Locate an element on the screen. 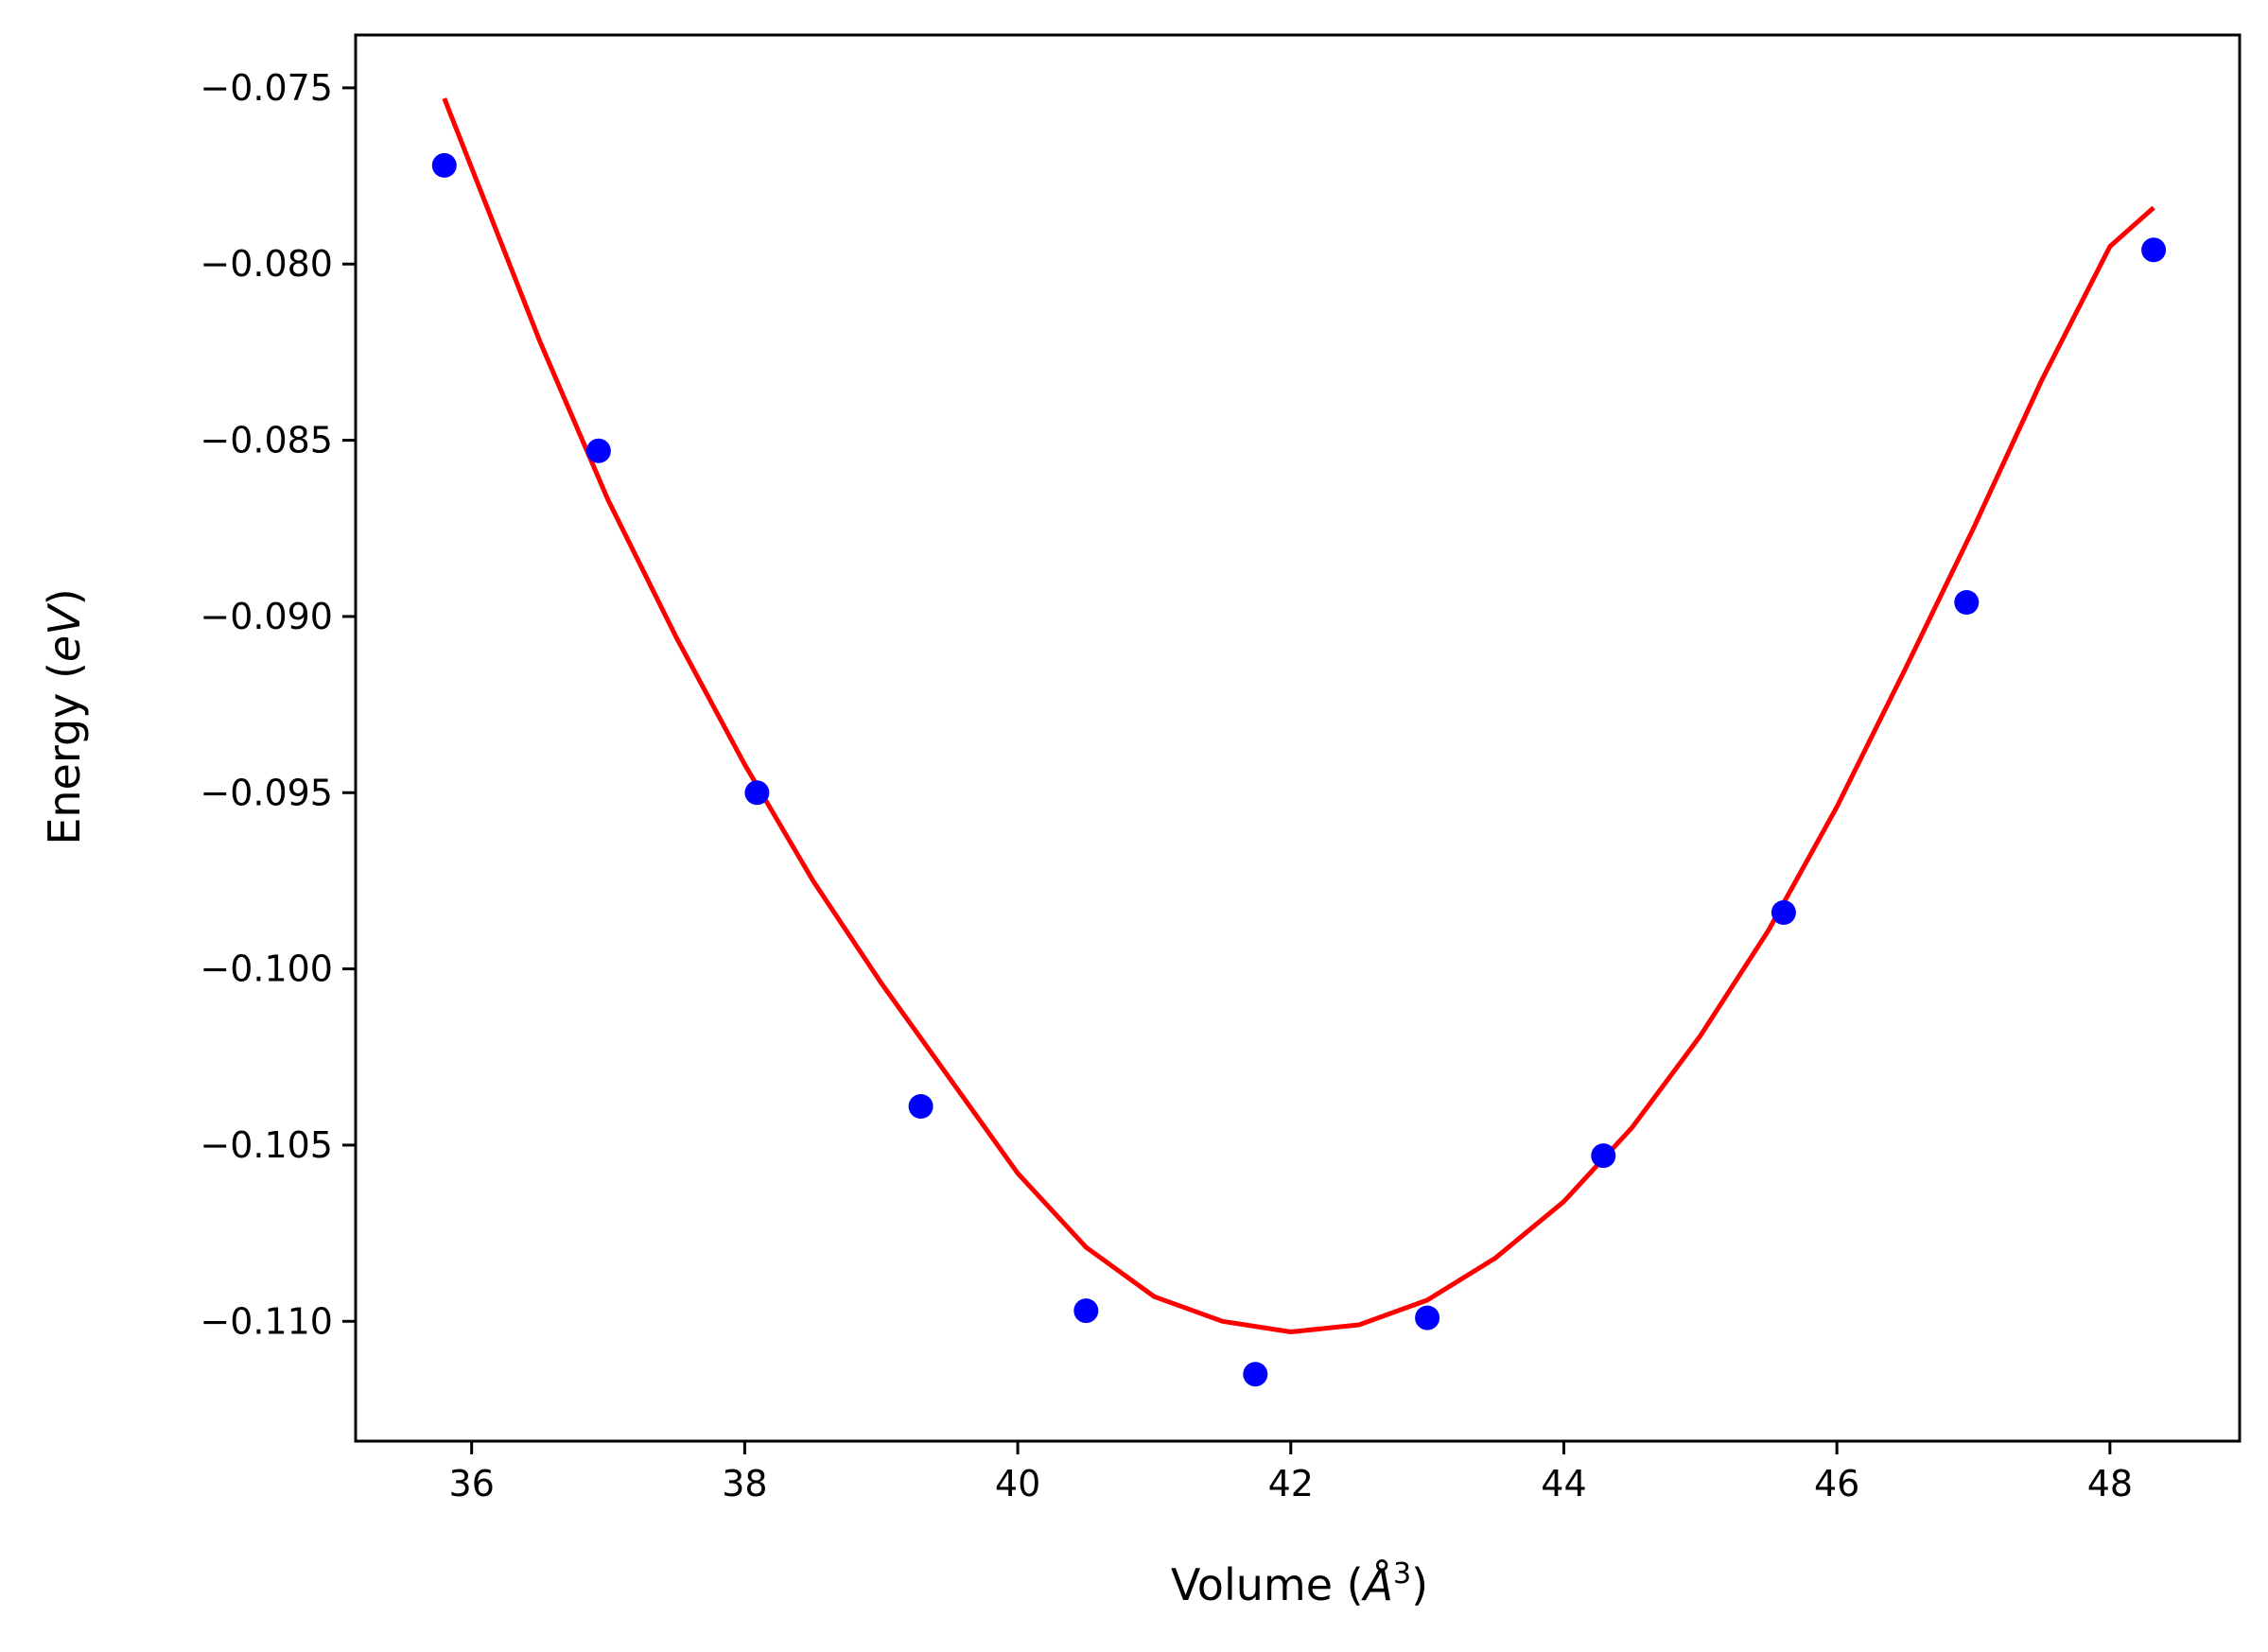 This screenshot has height=1652, width=2268. y-tick-label: −0.100 is located at coordinates (266, 969).